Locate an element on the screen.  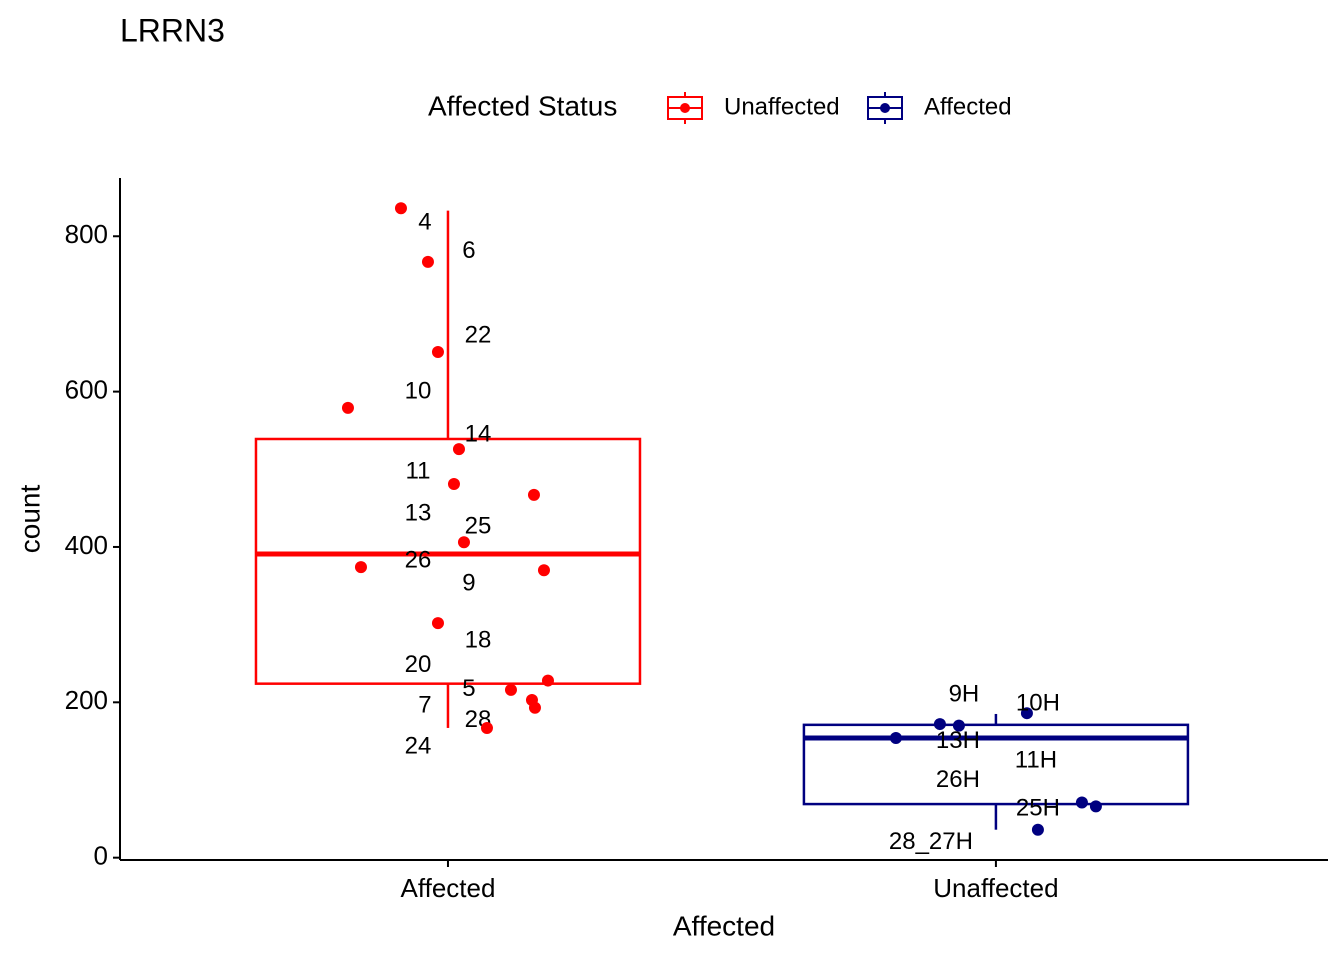
point-label: 20 is located at coordinates (418, 664).